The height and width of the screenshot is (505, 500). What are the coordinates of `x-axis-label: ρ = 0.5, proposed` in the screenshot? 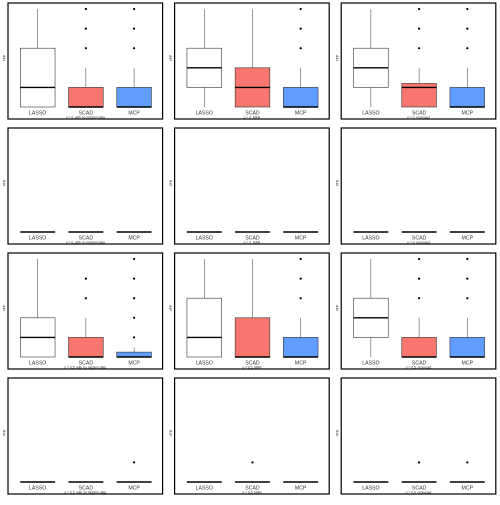 It's located at (419, 493).